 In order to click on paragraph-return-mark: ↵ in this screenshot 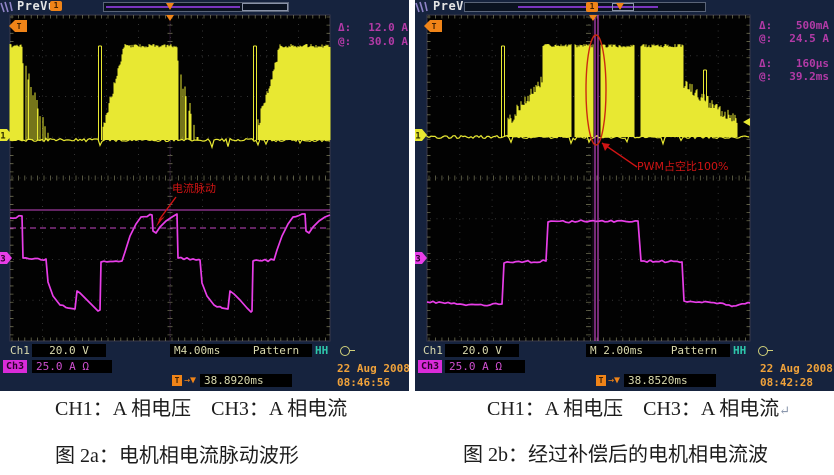, I will do `click(785, 410)`.